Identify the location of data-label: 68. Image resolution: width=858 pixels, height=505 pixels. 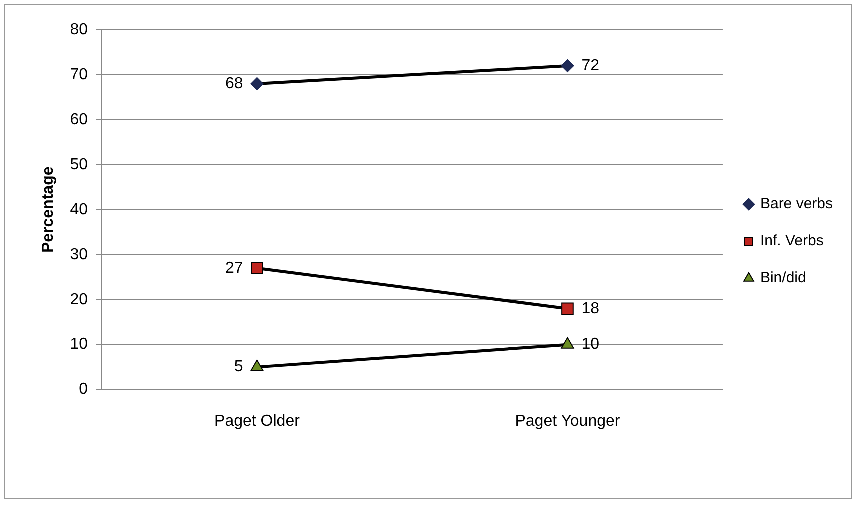
(234, 83).